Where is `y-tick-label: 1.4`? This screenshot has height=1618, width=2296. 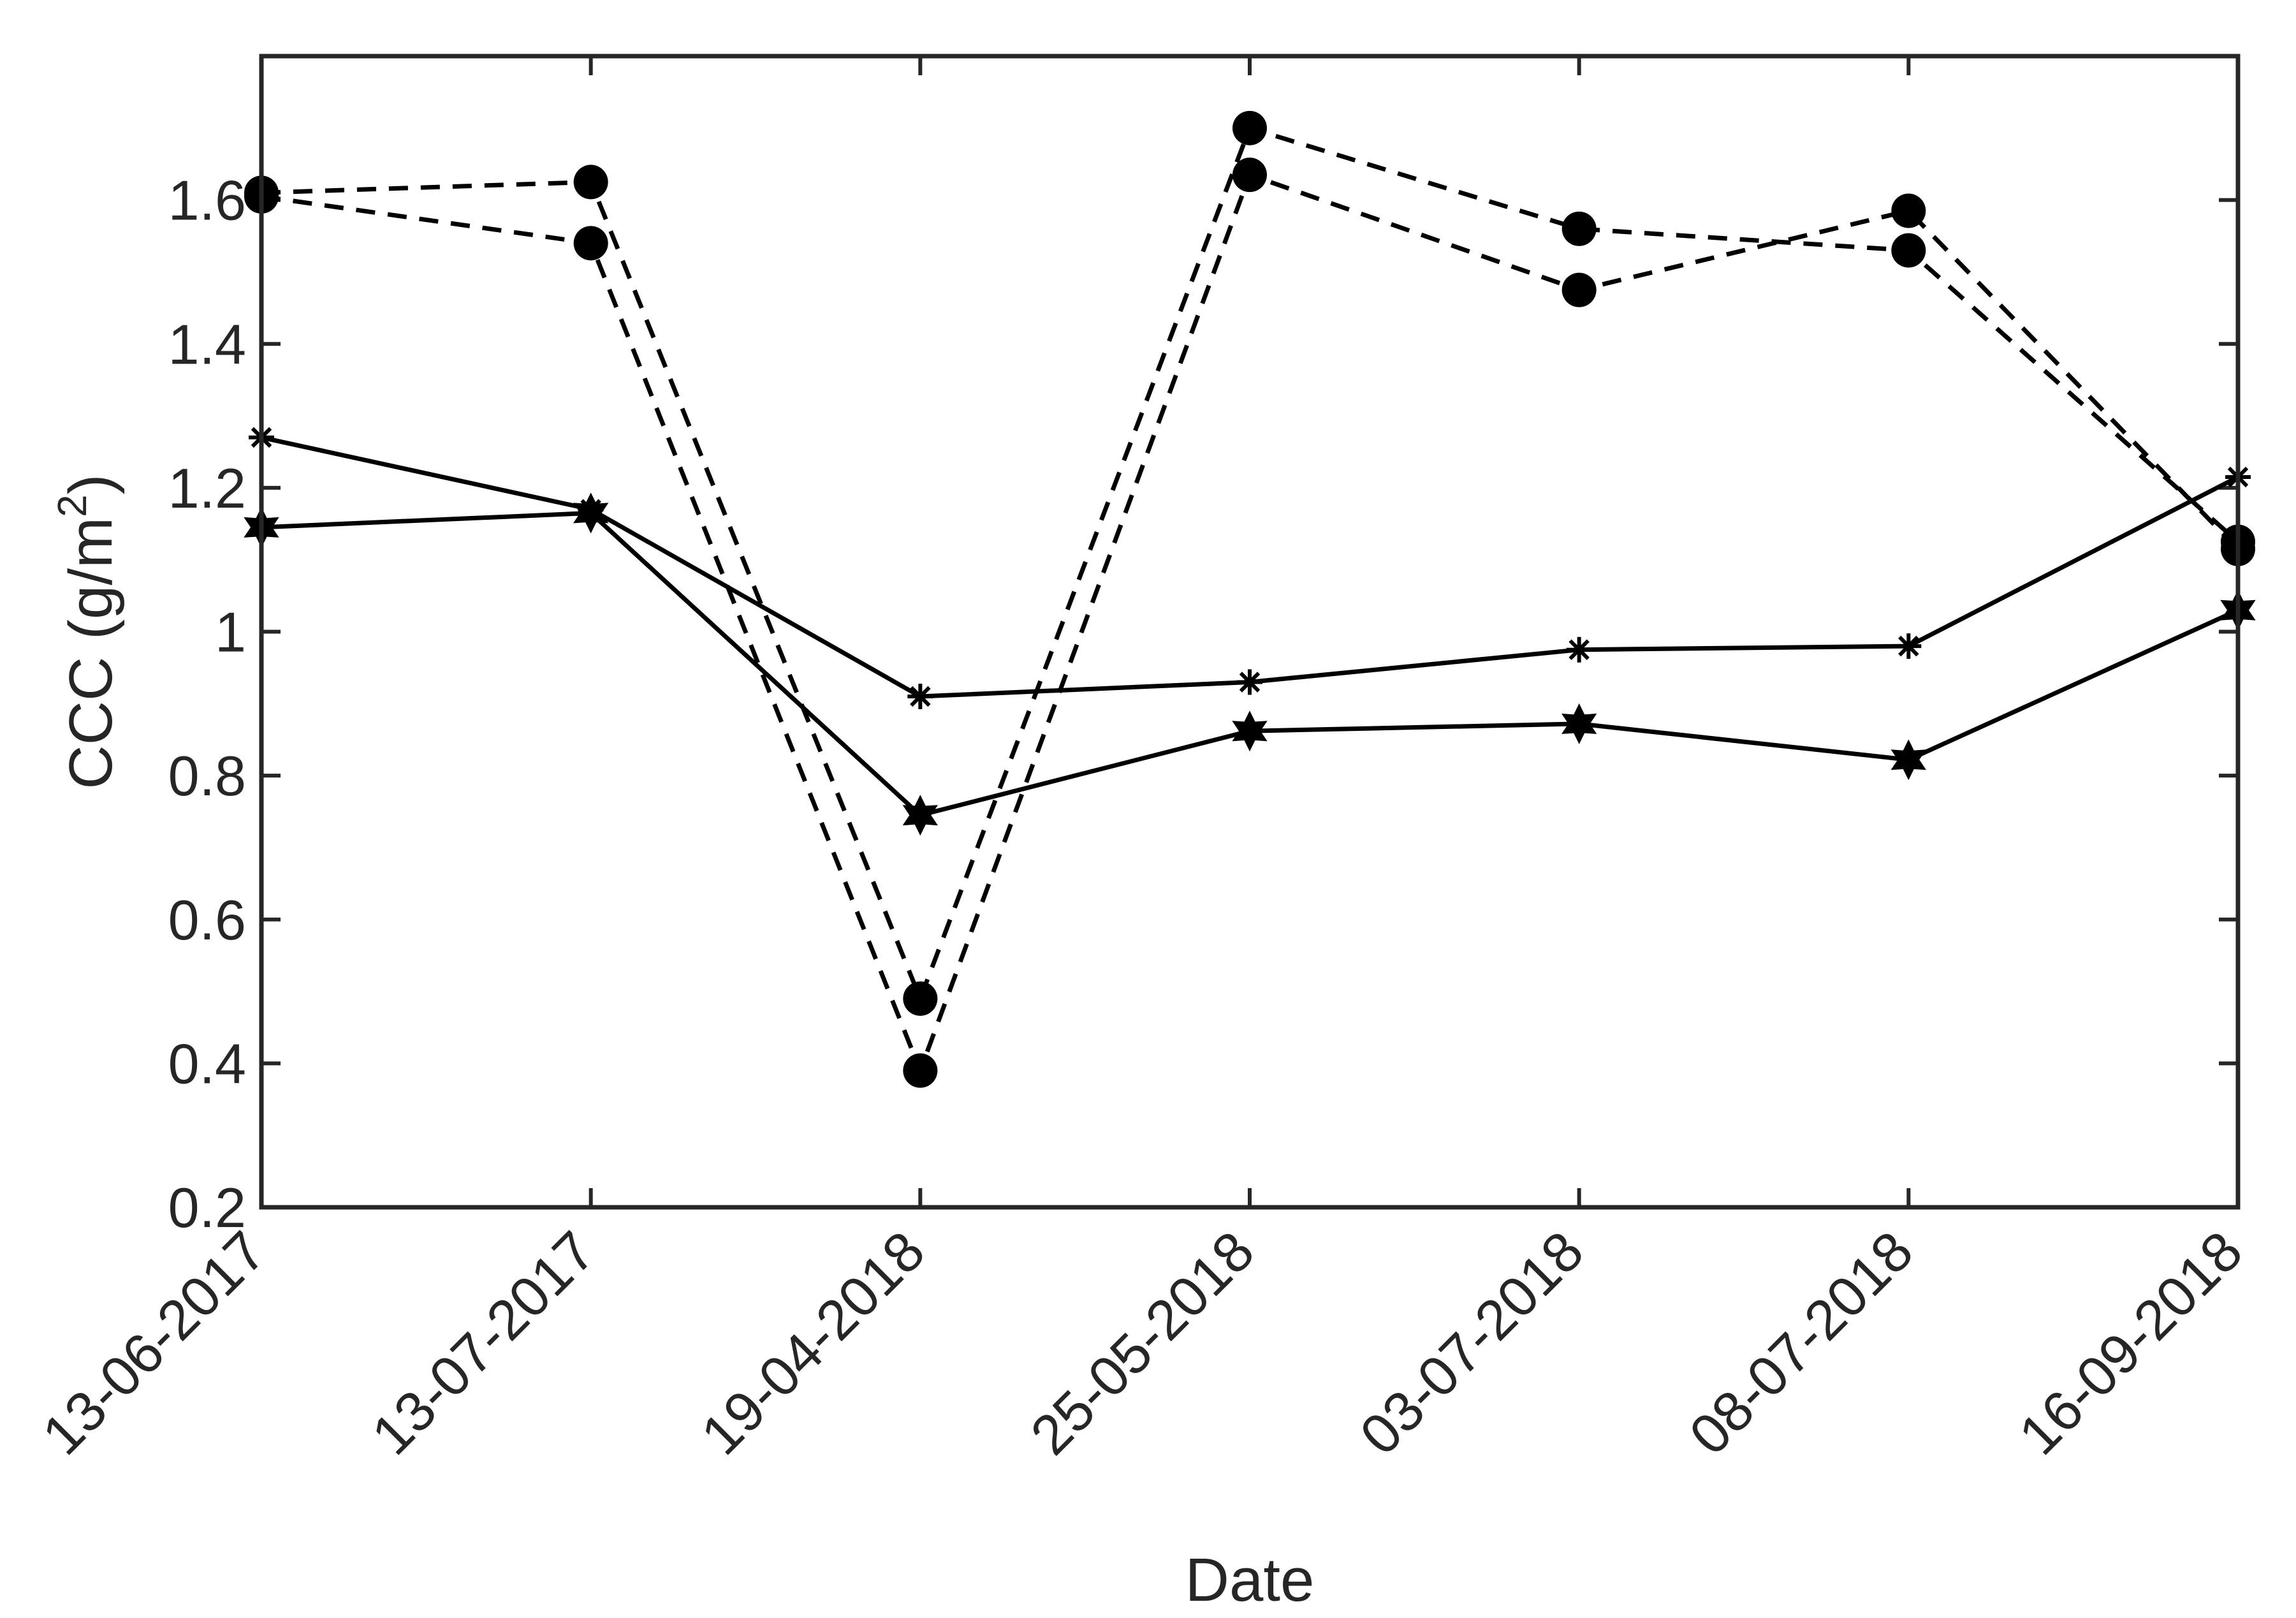 y-tick-label: 1.4 is located at coordinates (207, 344).